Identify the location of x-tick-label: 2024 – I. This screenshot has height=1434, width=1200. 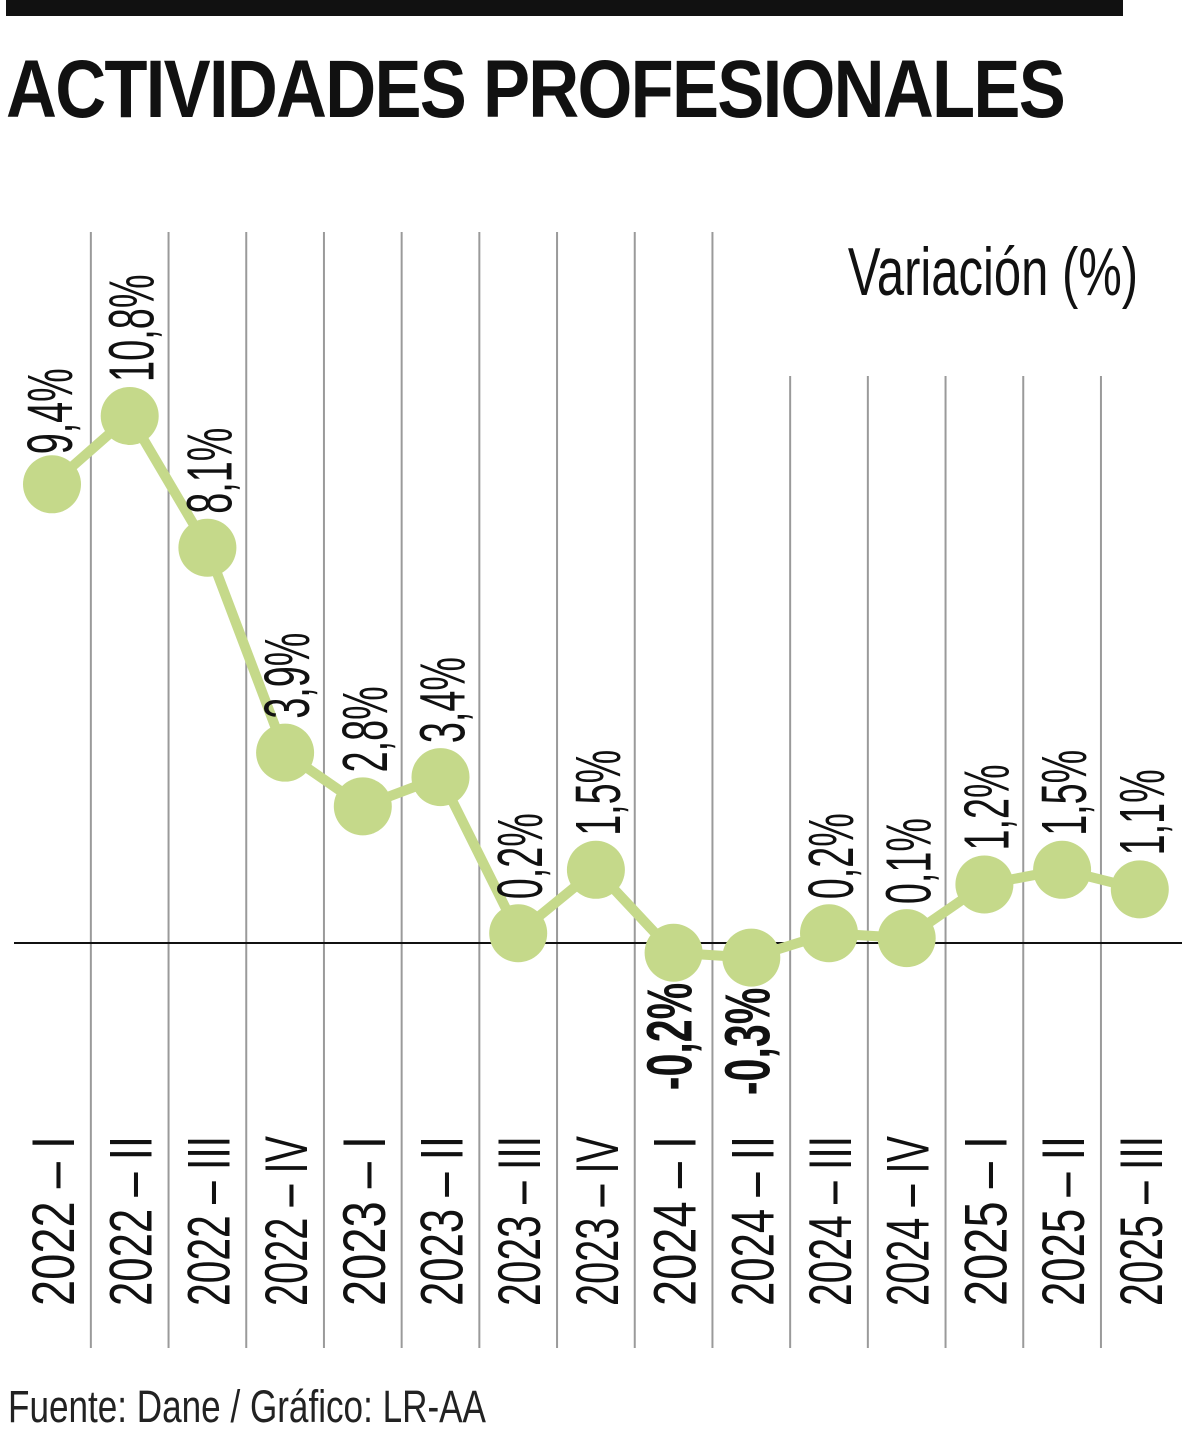
(675, 1221).